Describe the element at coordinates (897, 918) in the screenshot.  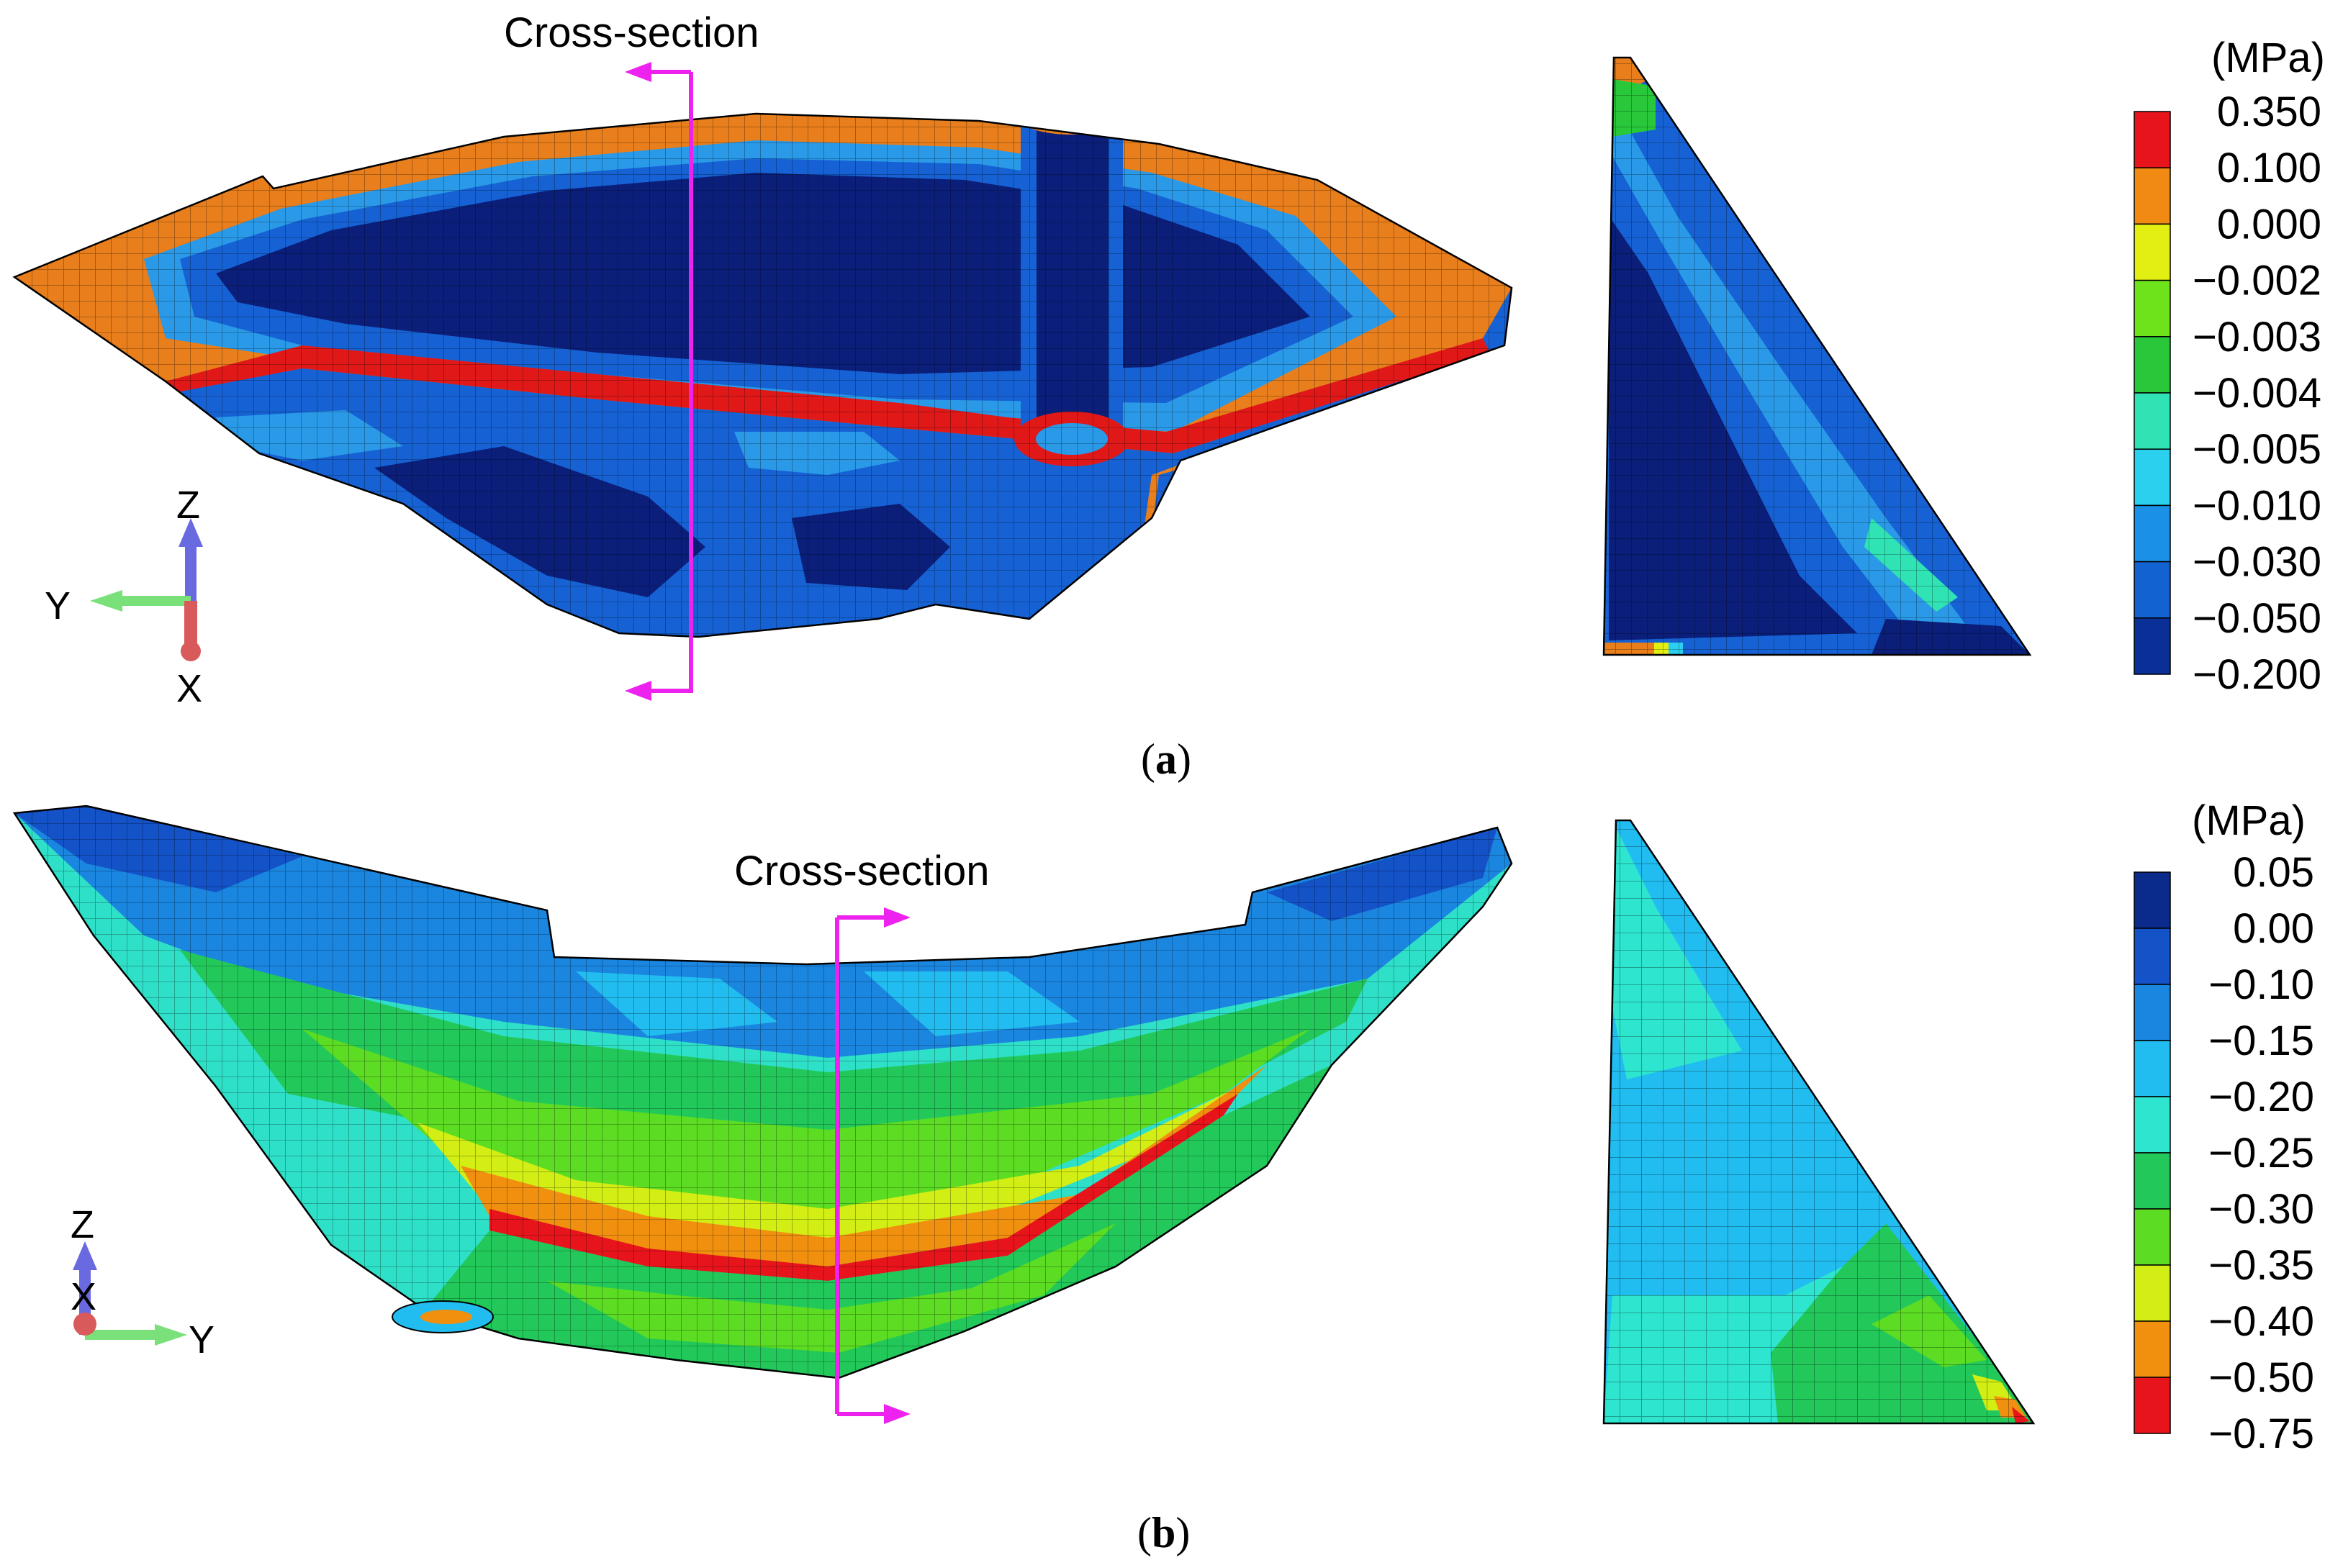
I see `panel-b-section-arrow-top` at that location.